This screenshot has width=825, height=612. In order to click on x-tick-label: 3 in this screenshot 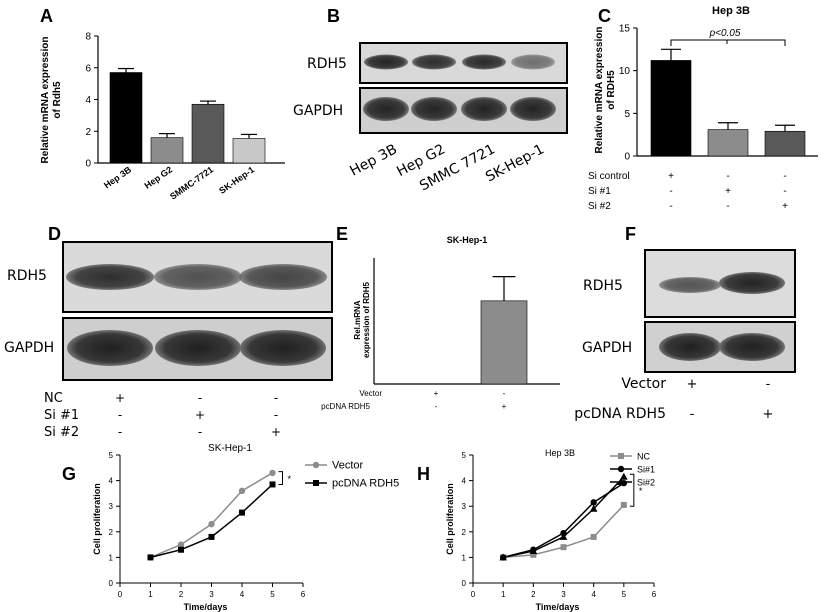, I will do `click(563, 594)`.